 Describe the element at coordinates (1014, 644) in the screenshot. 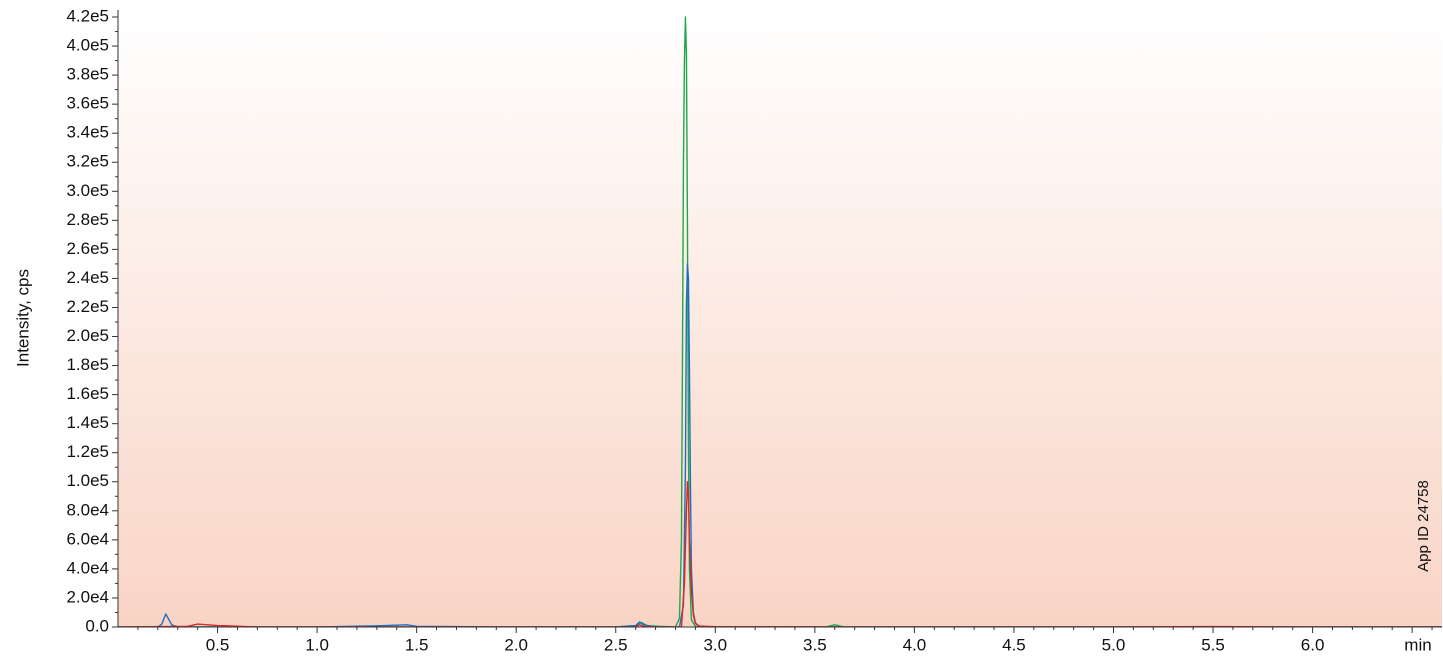

I see `x-tick-label: 4.5` at that location.